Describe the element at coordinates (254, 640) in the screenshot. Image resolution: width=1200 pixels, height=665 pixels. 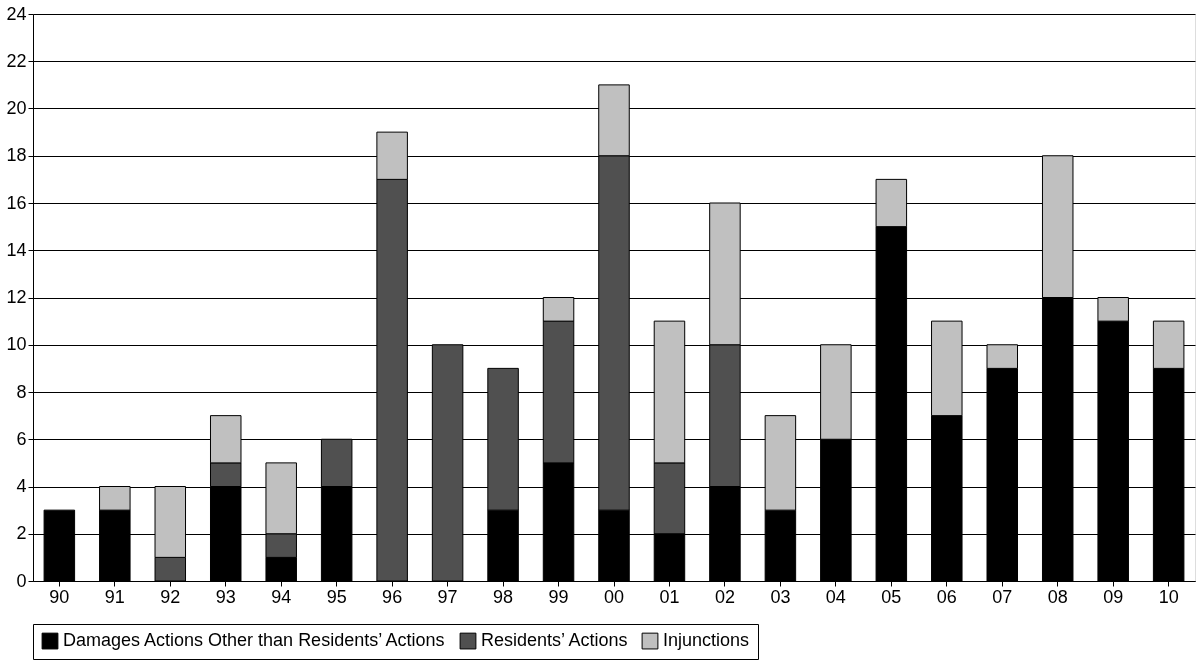
I see `legend-label: Damages Actions Other than Residents’ Actions` at that location.